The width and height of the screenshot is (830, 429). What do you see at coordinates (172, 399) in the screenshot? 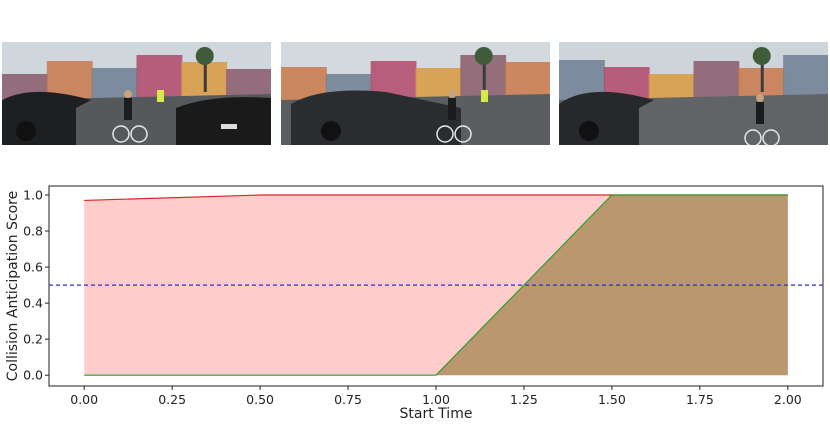
I see `x-tick-label: 0.25` at bounding box center [172, 399].